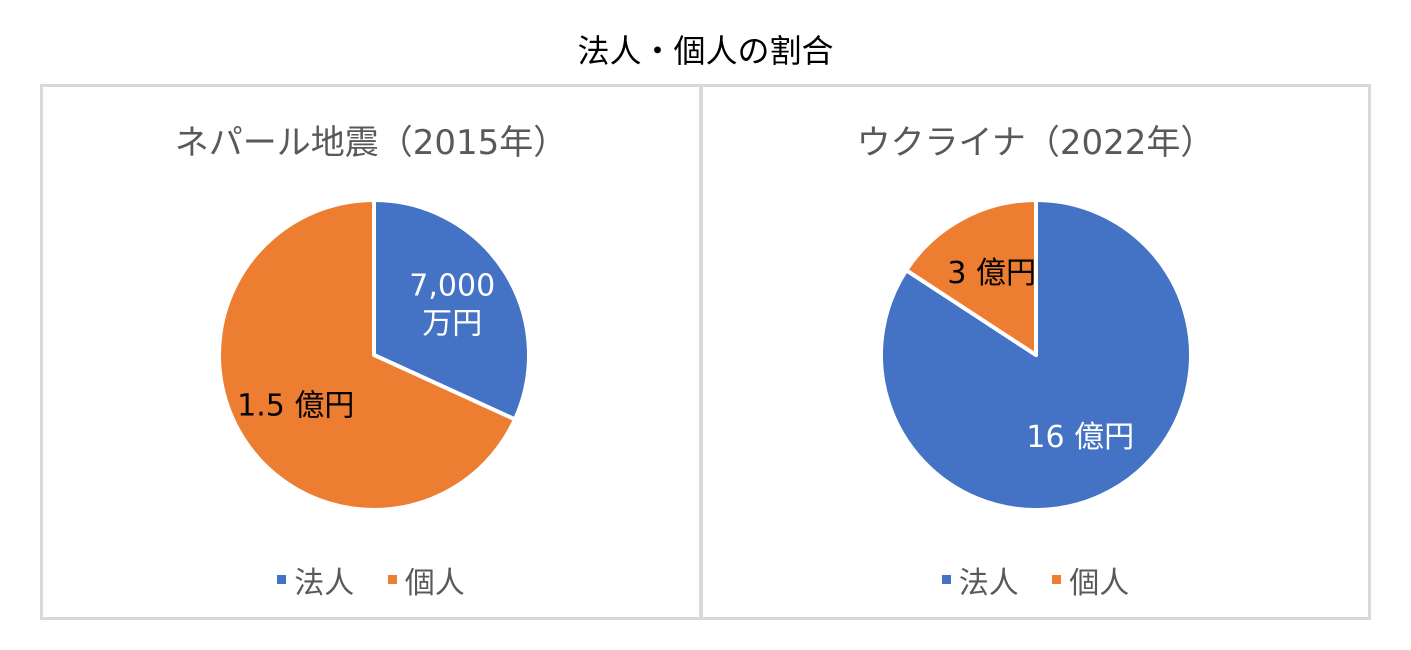  What do you see at coordinates (295, 405) in the screenshot?
I see `data-label-individual: 1.5 億円` at bounding box center [295, 405].